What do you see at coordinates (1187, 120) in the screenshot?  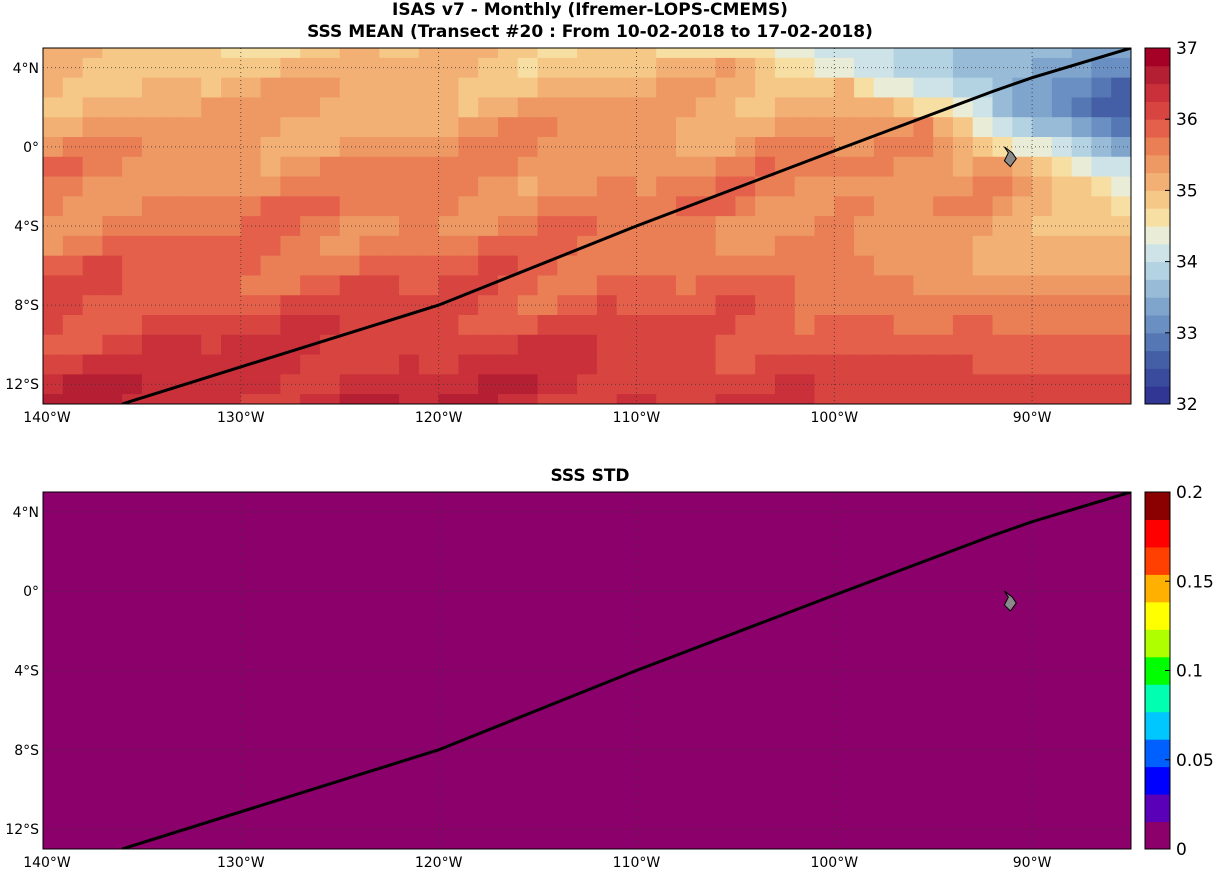 I see `colorbar-tick-label: 36` at bounding box center [1187, 120].